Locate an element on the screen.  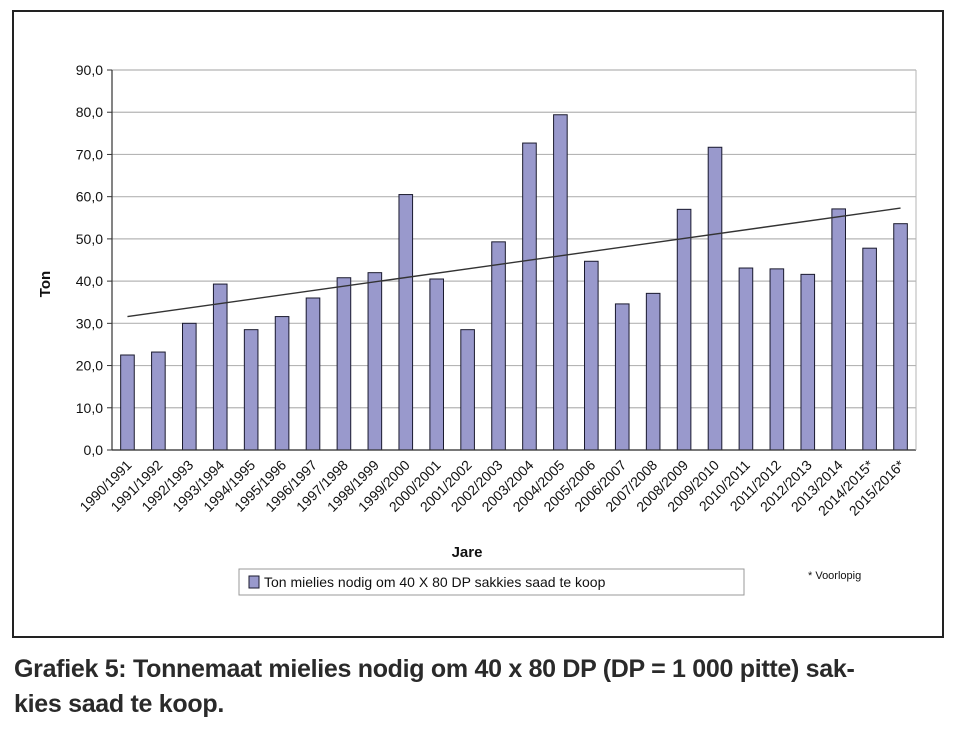
trend-line is located at coordinates (514, 262).